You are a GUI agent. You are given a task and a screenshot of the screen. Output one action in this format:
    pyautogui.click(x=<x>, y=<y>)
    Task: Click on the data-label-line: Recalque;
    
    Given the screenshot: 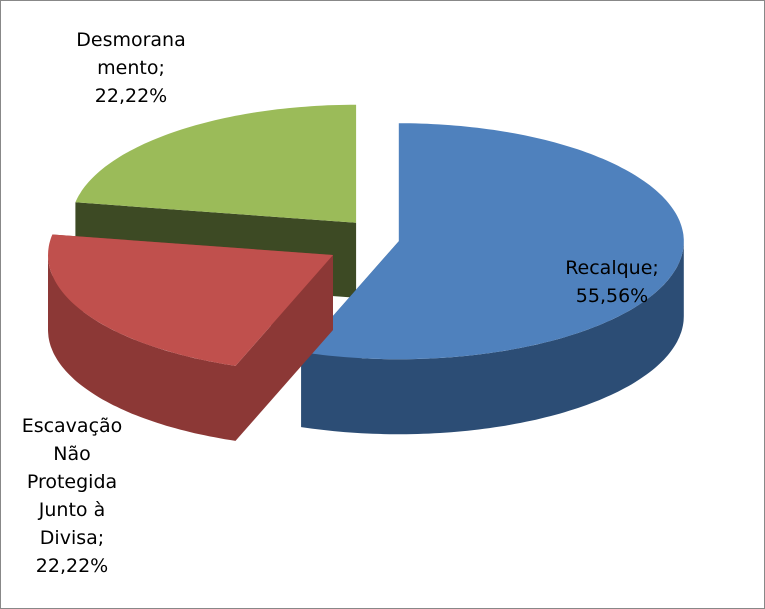 What is the action you would take?
    pyautogui.click(x=612, y=268)
    